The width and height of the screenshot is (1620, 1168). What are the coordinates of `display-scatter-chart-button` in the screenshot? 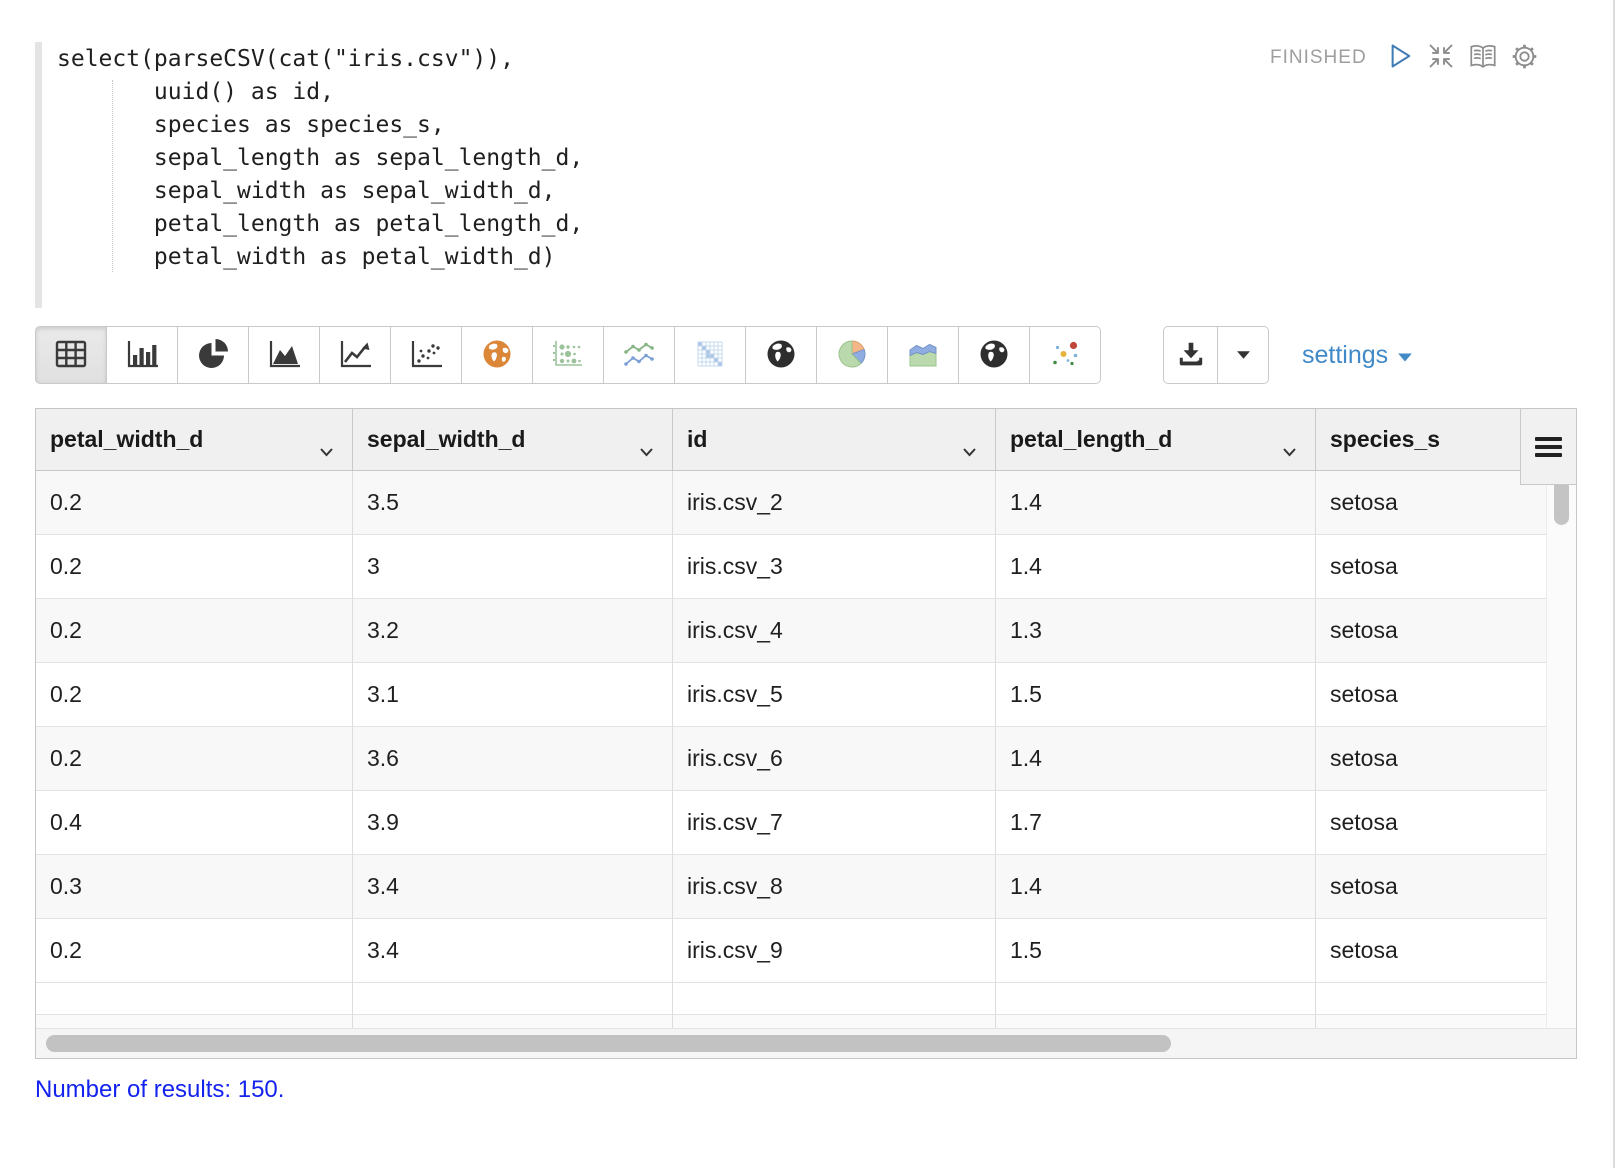 It's located at (426, 355).